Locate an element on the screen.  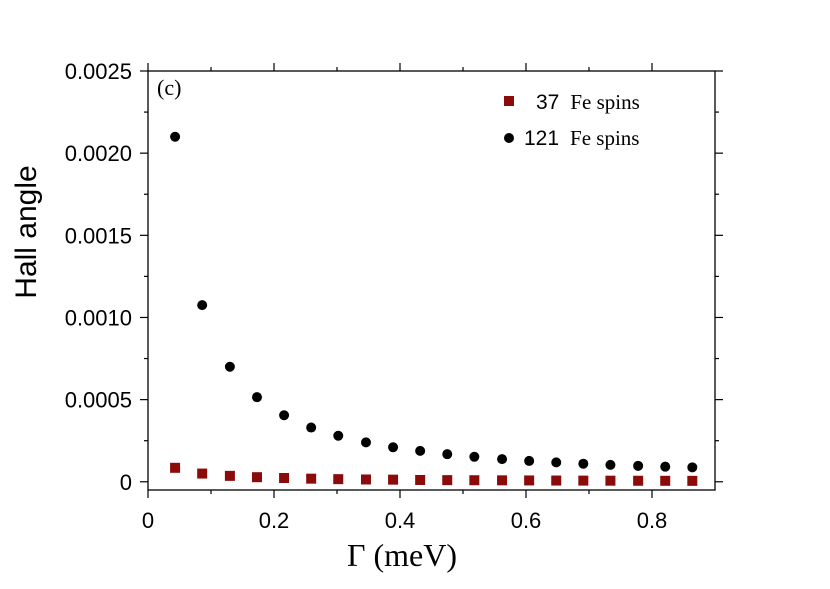
y-tick-label: 0.0010 is located at coordinates (98, 317).